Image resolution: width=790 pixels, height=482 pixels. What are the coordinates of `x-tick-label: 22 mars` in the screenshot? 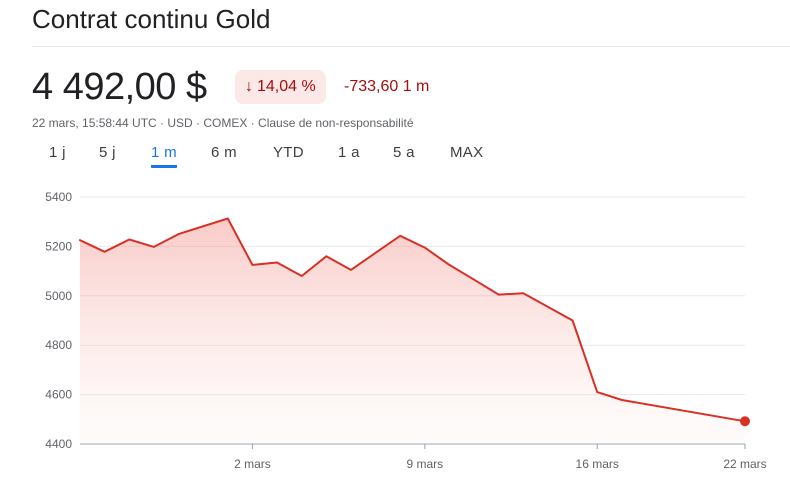 It's located at (744, 464).